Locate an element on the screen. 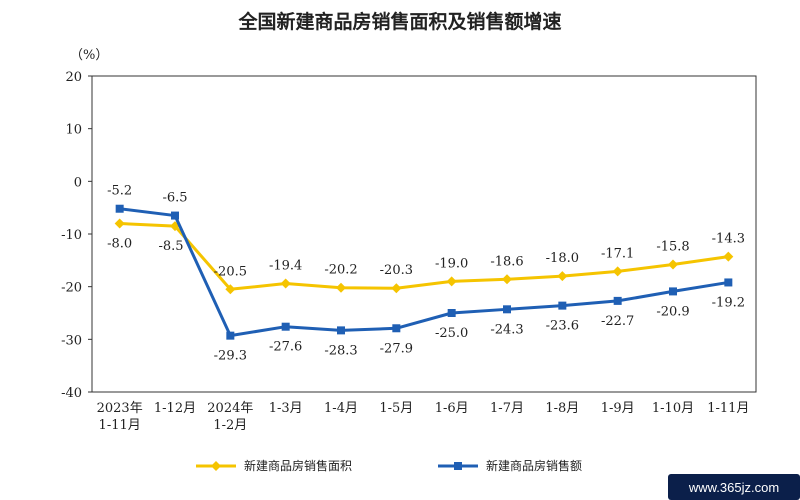 This screenshot has height=500, width=800. x-tick-label: 1-12月 is located at coordinates (175, 408).